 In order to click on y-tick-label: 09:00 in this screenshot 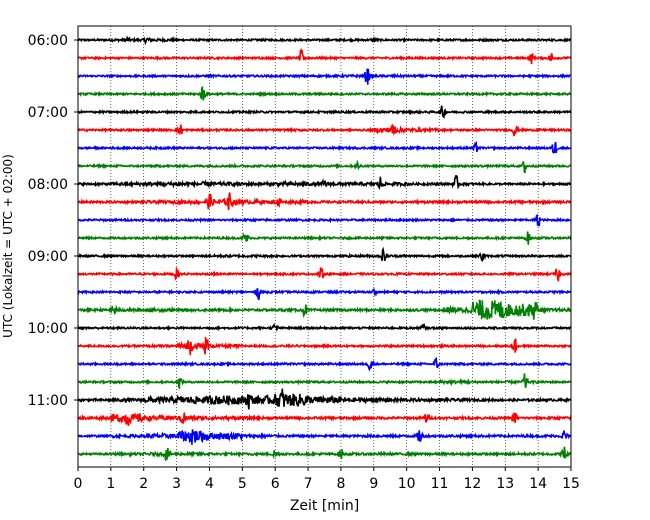, I will do `click(48, 257)`.